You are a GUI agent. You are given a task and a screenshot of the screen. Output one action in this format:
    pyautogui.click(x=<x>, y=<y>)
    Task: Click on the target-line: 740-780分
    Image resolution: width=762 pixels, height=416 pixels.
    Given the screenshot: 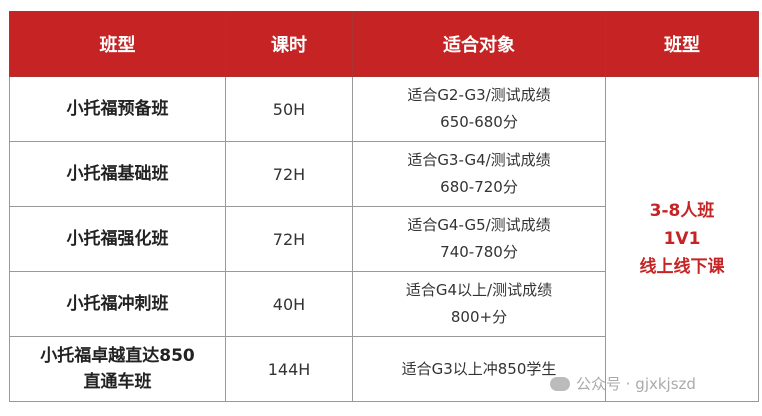 What is the action you would take?
    pyautogui.click(x=479, y=252)
    